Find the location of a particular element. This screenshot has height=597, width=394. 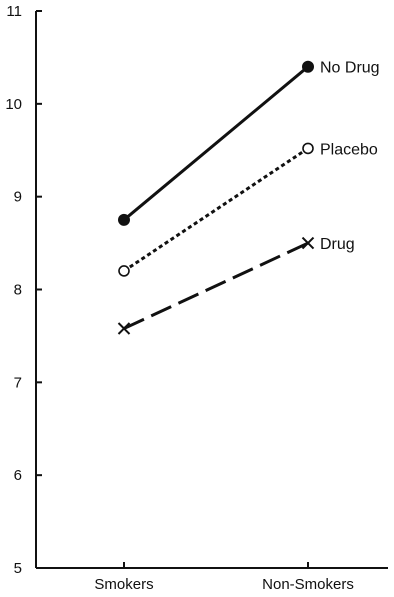

series-label-no-drug: No Drug is located at coordinates (350, 68).